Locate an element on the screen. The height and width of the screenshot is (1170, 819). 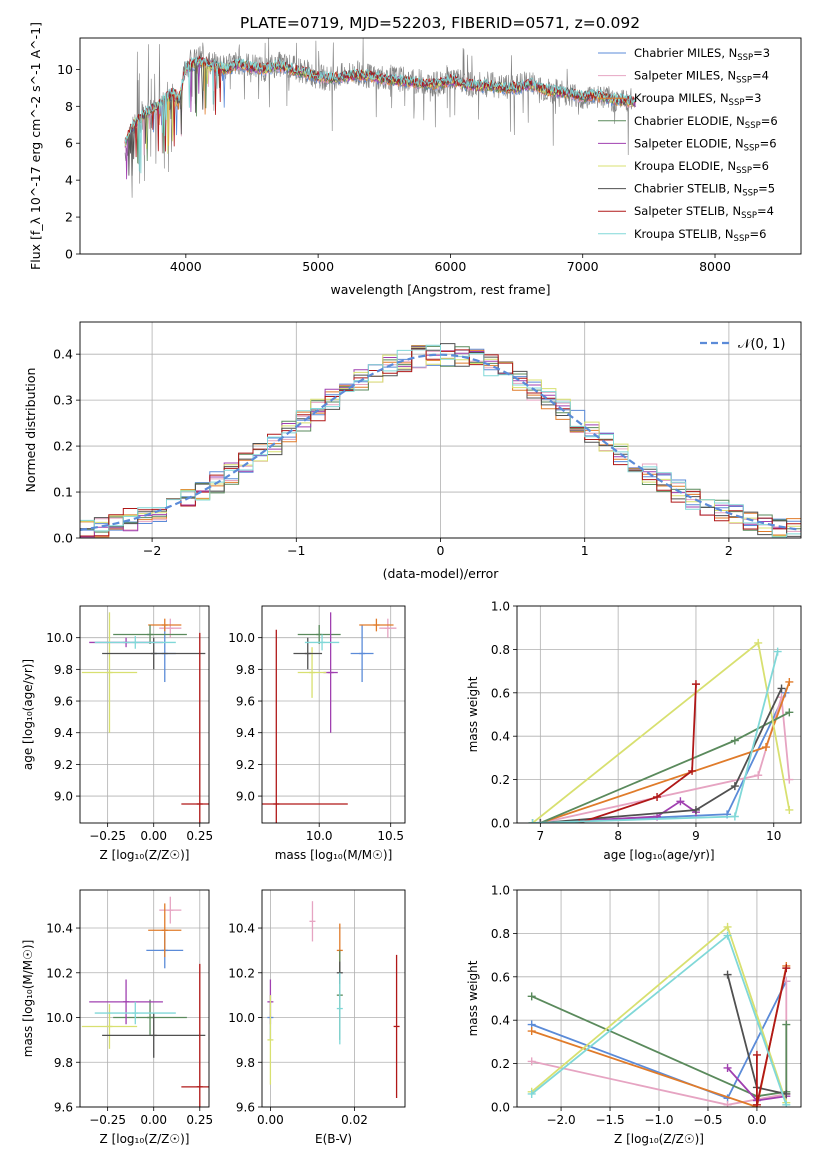
x-tick-label: 10.5 is located at coordinates (390, 836).